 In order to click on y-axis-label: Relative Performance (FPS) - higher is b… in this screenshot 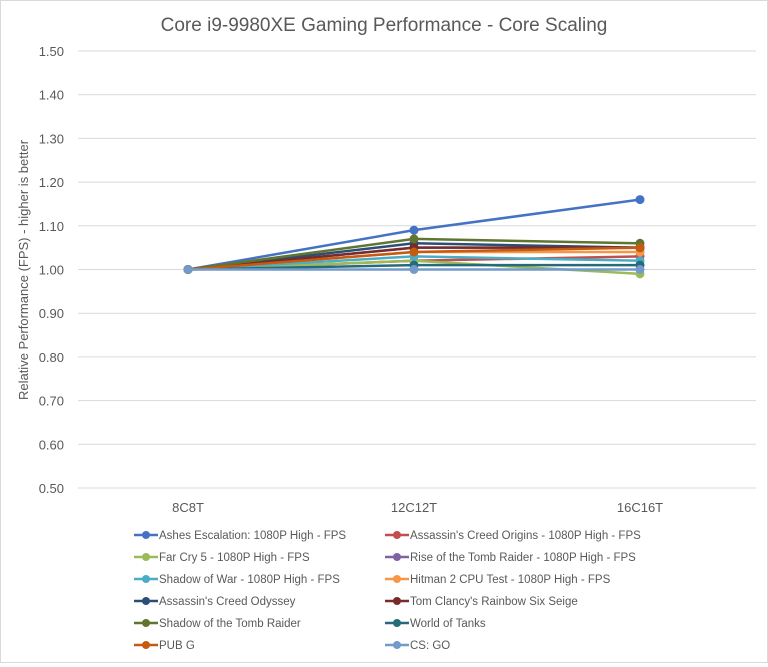, I will do `click(23, 269)`.